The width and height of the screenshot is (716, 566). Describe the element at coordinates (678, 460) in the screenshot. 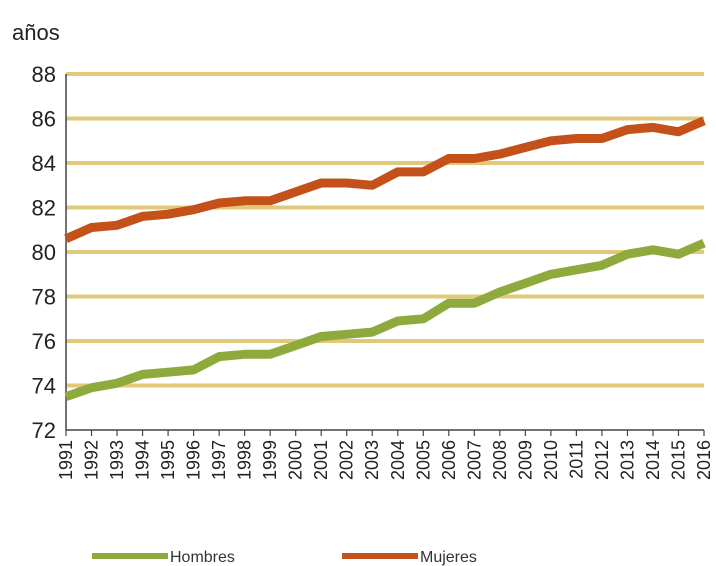

I see `x-tick-label: 2015` at that location.